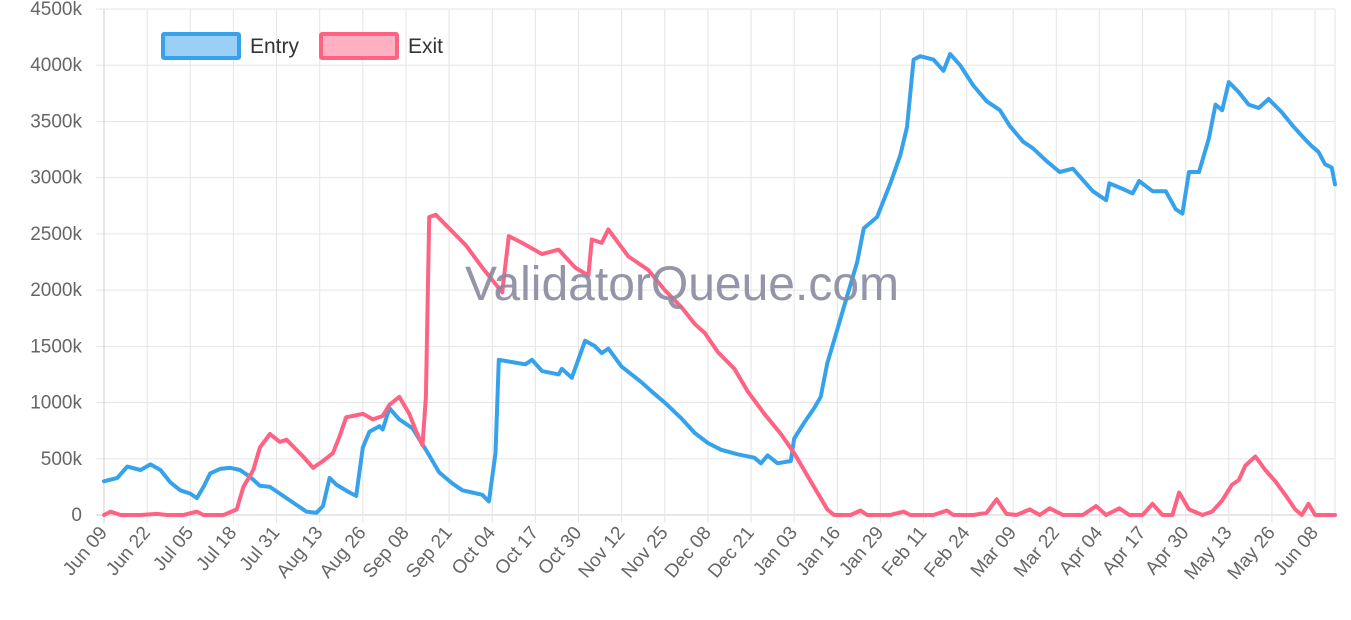 The image size is (1351, 620). I want to click on y-tick-label: 1000k, so click(56, 403).